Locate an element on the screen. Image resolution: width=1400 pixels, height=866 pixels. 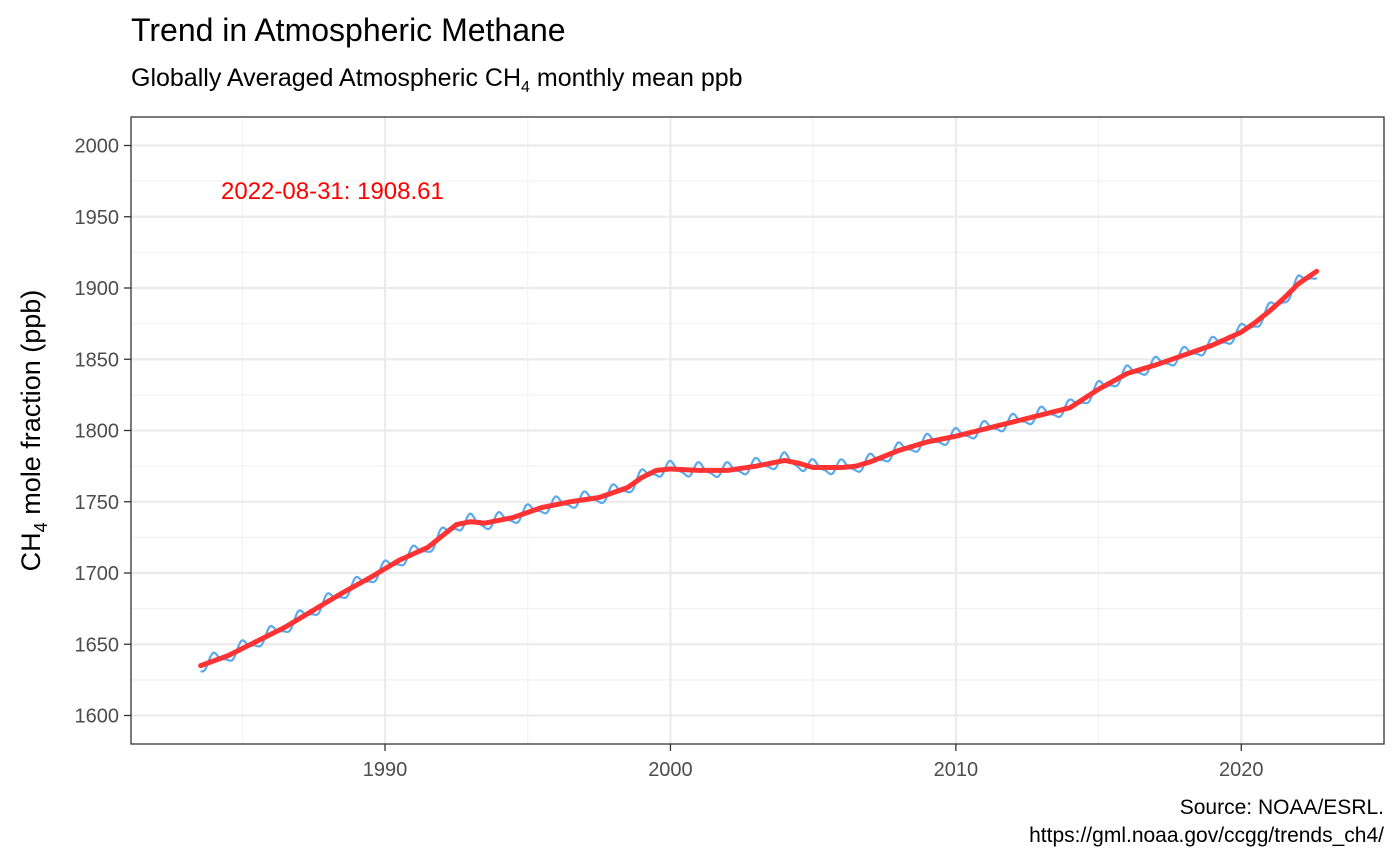
x-tick-label: 2020 is located at coordinates (1241, 770).